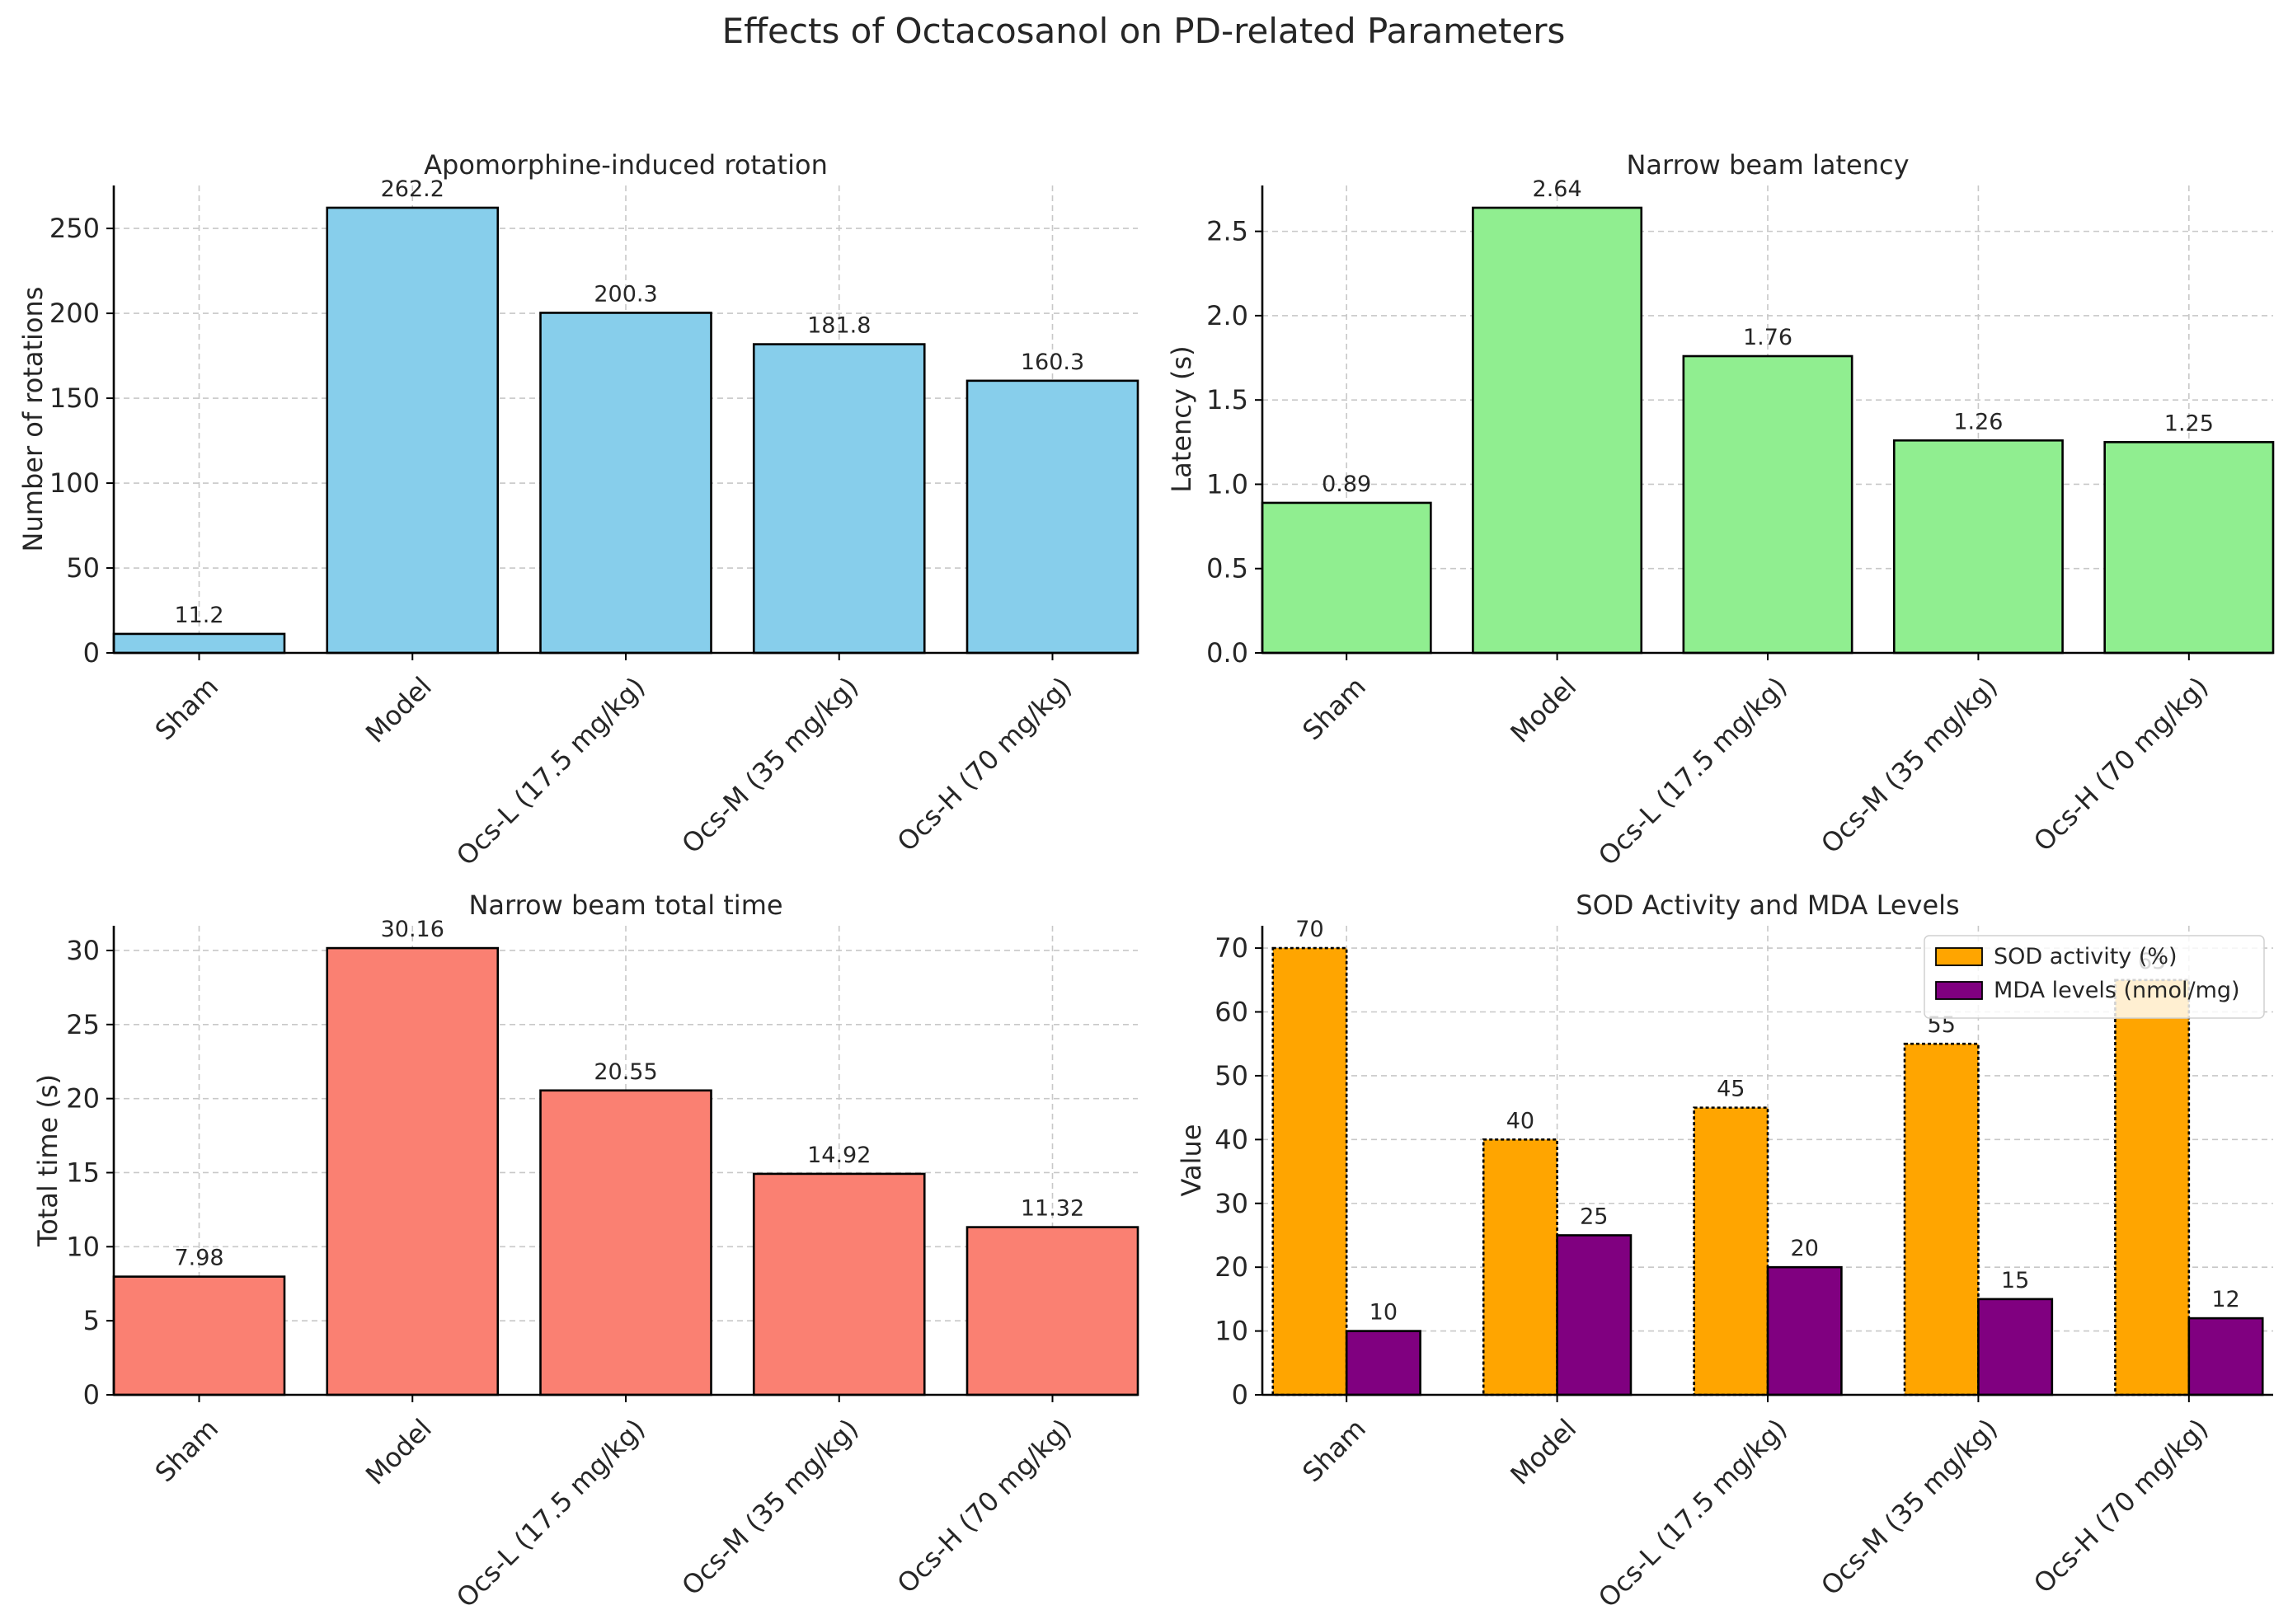  Describe the element at coordinates (1767, 338) in the screenshot. I see `data-label: 1.76` at that location.